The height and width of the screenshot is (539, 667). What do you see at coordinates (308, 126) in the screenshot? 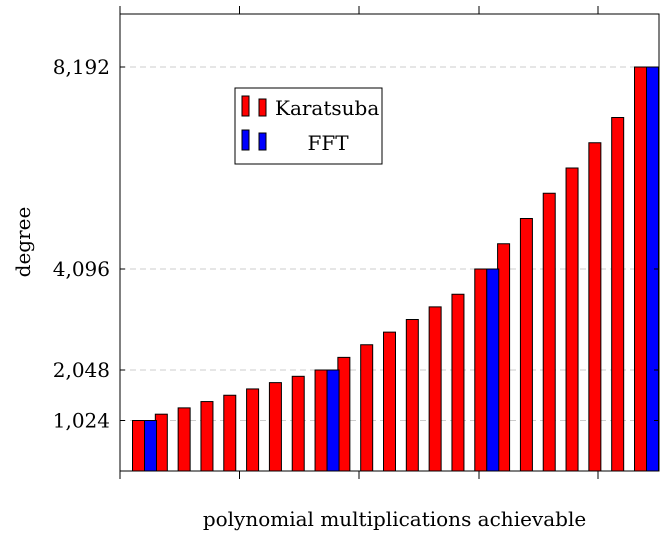
I see `legend: Karatsuba FFT` at bounding box center [308, 126].